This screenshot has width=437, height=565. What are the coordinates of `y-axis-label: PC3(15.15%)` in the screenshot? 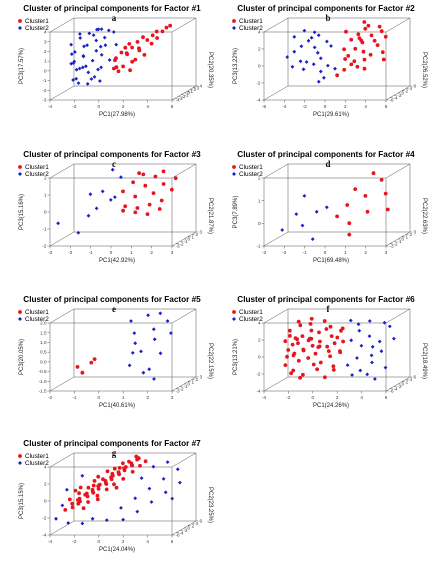 It's located at (22, 501).